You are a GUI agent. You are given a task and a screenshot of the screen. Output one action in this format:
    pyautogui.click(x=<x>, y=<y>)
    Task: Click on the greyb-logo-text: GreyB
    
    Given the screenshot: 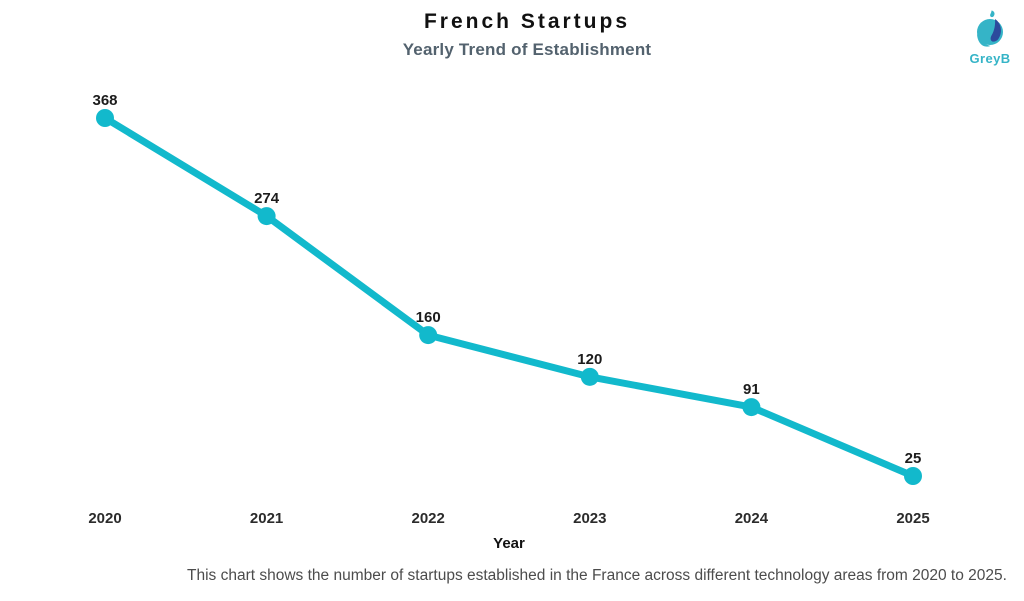 What is the action you would take?
    pyautogui.click(x=990, y=58)
    